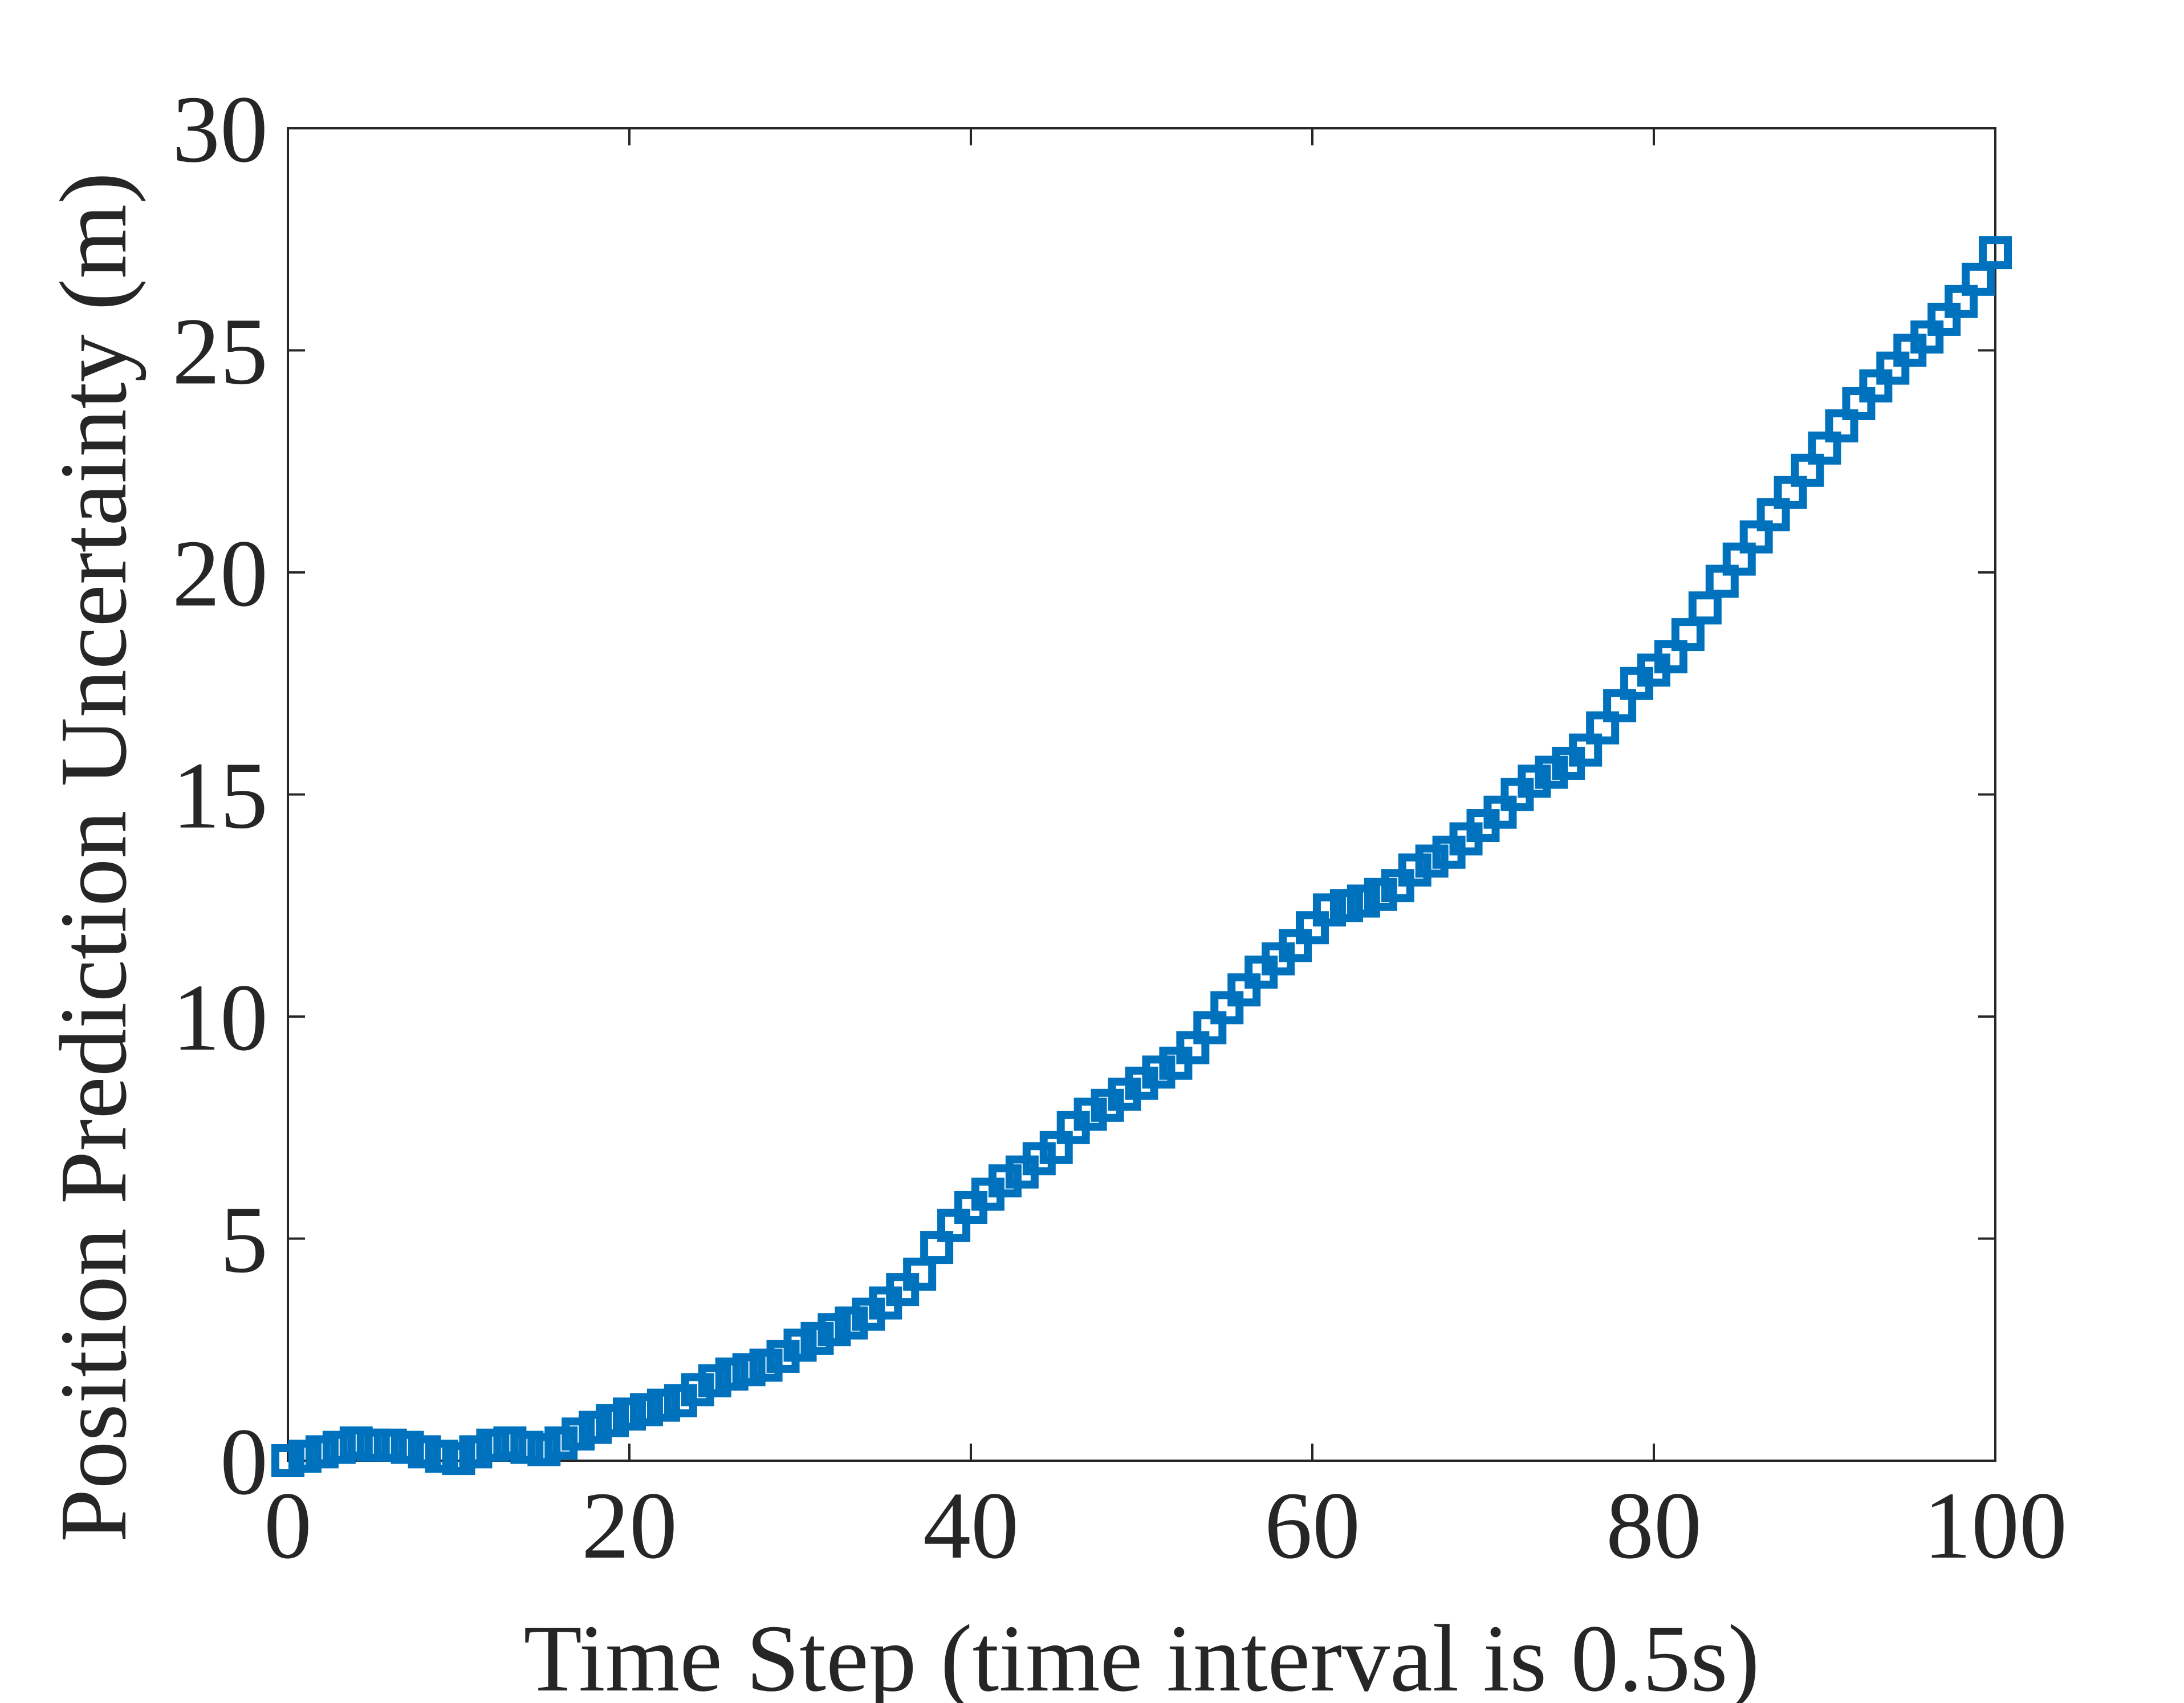 This screenshot has width=2184, height=1703. What do you see at coordinates (220, 1018) in the screenshot?
I see `y-tick-label: 10` at bounding box center [220, 1018].